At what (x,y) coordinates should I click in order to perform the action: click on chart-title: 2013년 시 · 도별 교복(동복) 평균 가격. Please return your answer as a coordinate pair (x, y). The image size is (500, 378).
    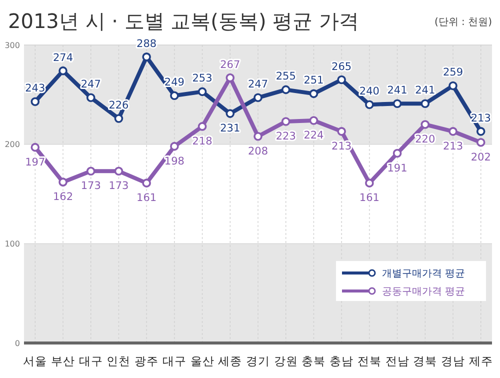
    Looking at the image, I should click on (184, 21).